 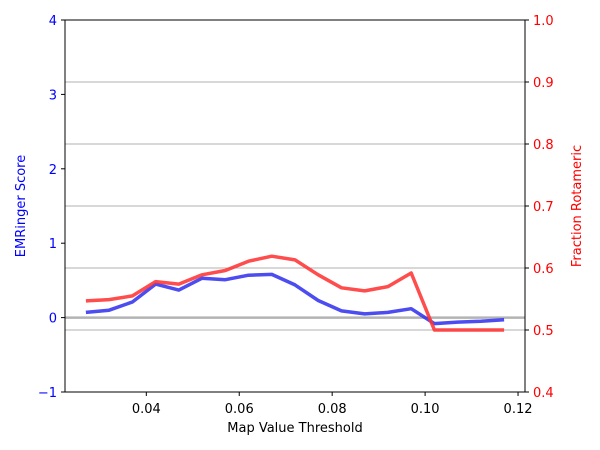 What do you see at coordinates (543, 83) in the screenshot?
I see `right-tick-label: 0.9` at bounding box center [543, 83].